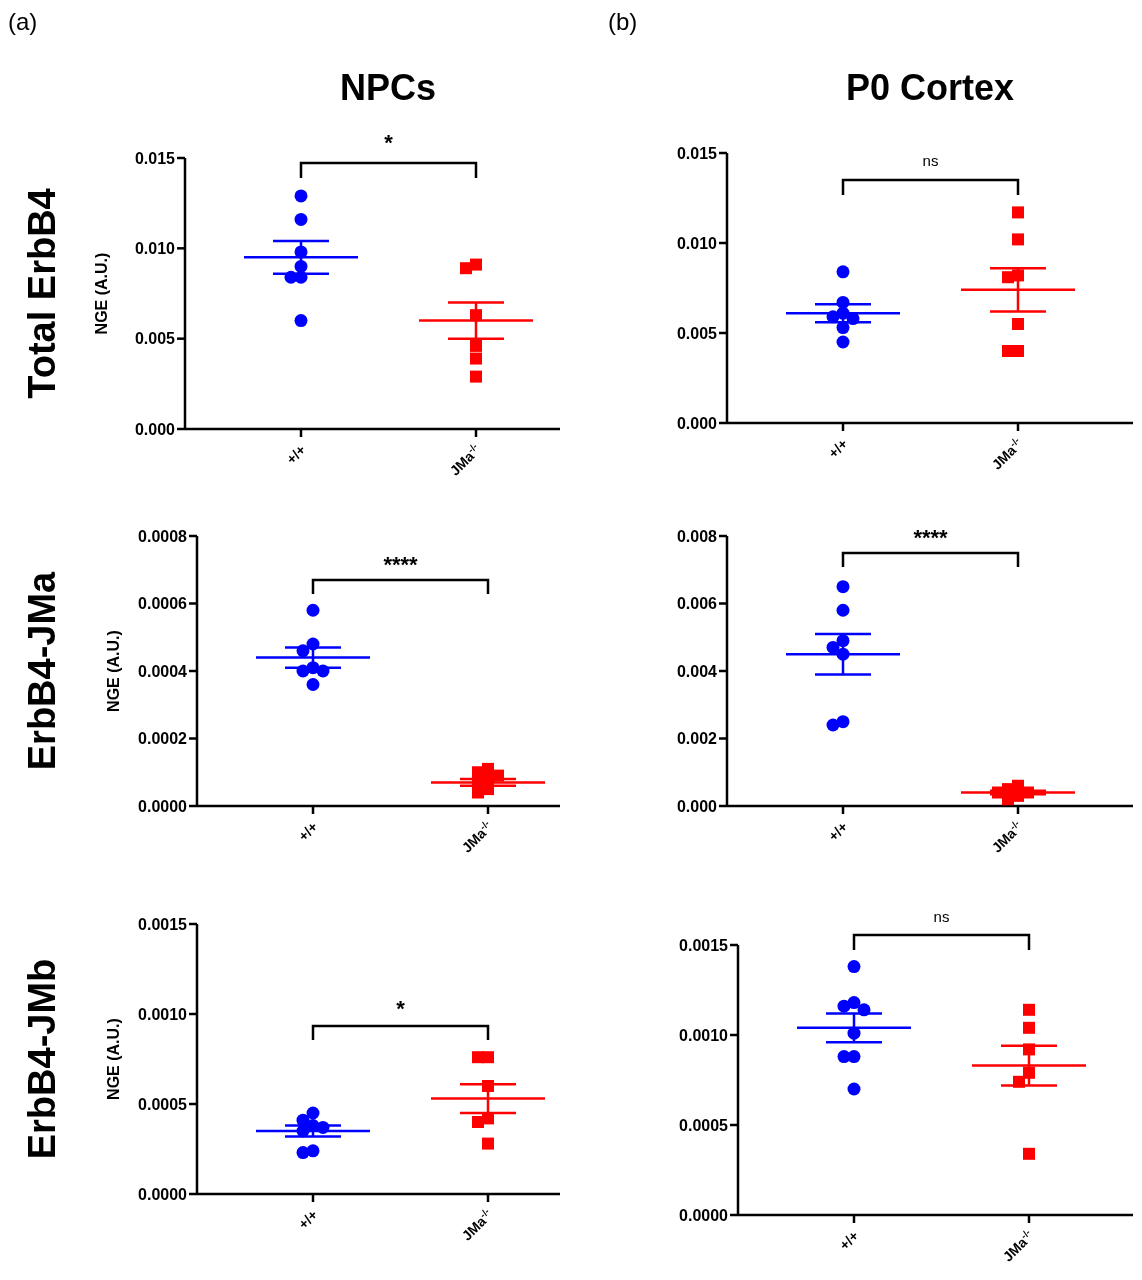 This screenshot has height=1280, width=1142. I want to click on text: (b), so click(623, 21).